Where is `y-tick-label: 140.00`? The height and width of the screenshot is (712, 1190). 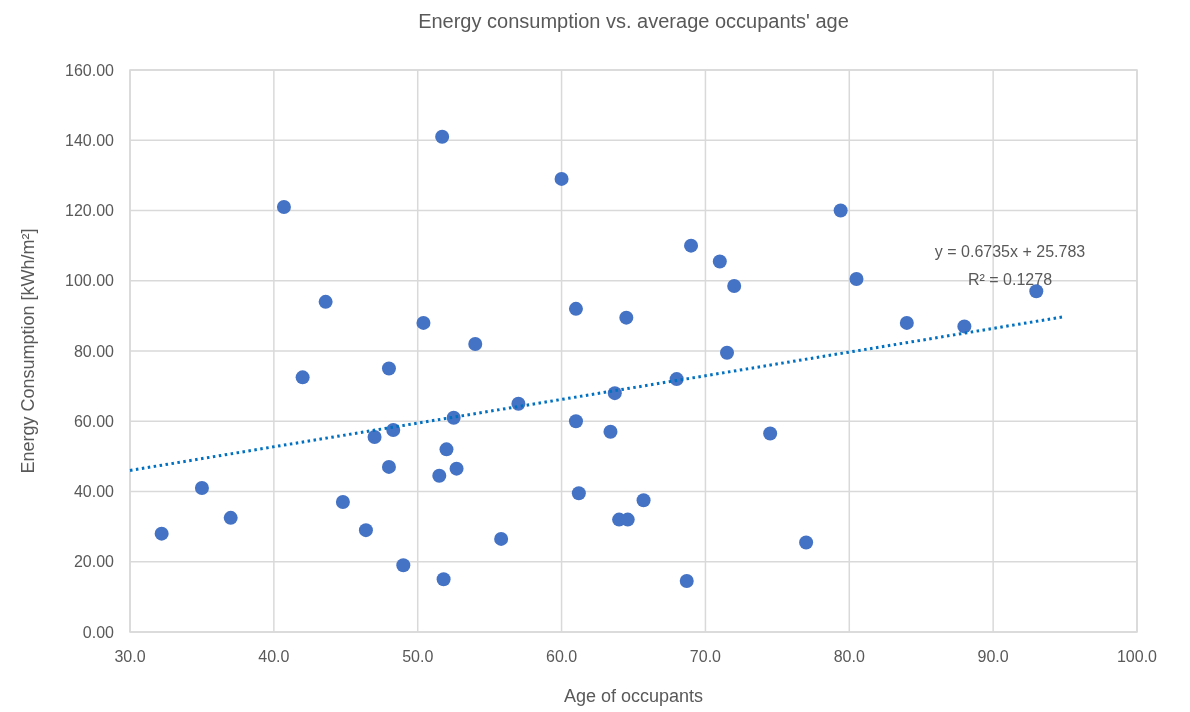
y-tick-label: 140.00 is located at coordinates (90, 140).